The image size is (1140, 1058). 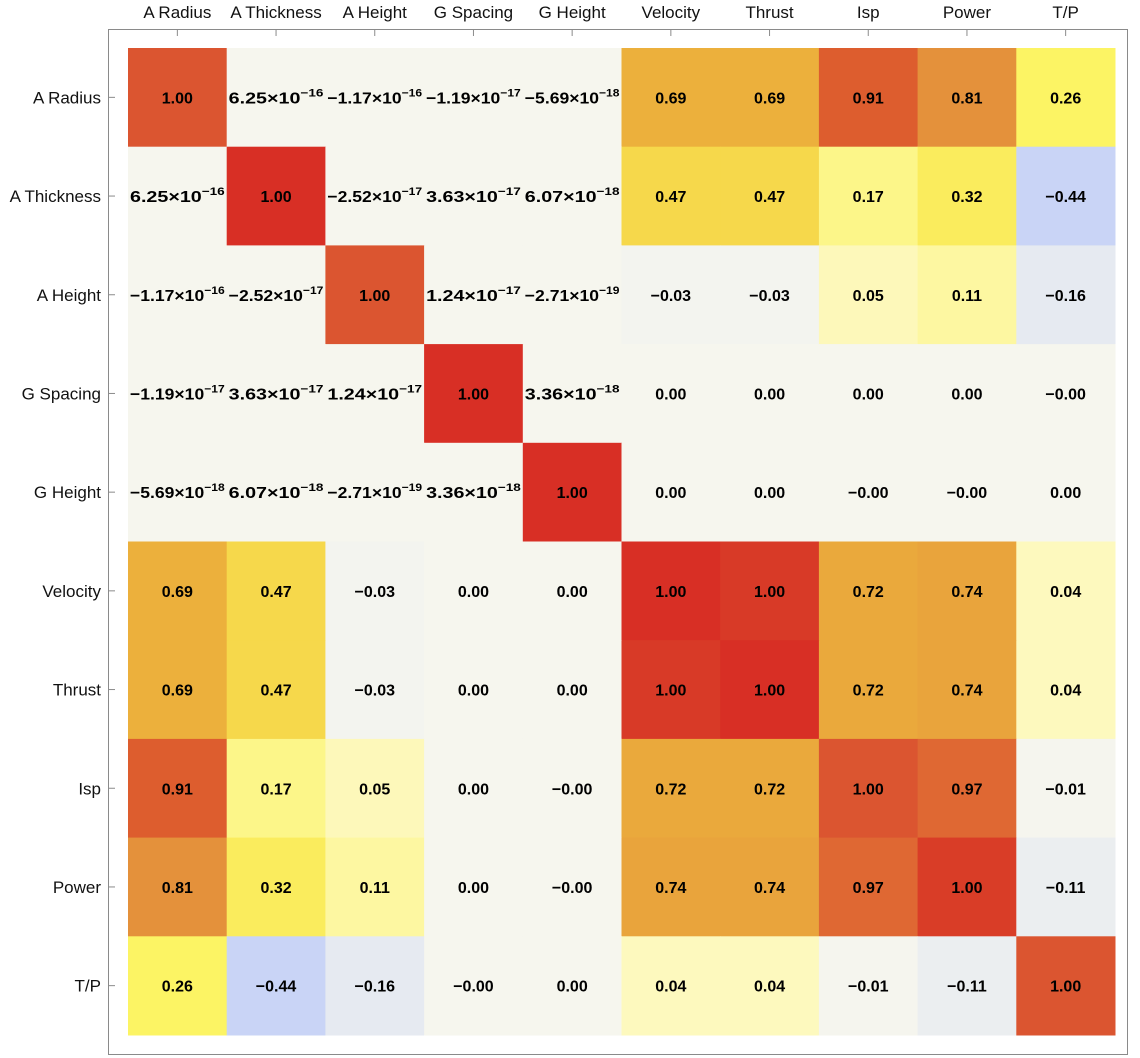 What do you see at coordinates (375, 12) in the screenshot?
I see `column-label: A Height` at bounding box center [375, 12].